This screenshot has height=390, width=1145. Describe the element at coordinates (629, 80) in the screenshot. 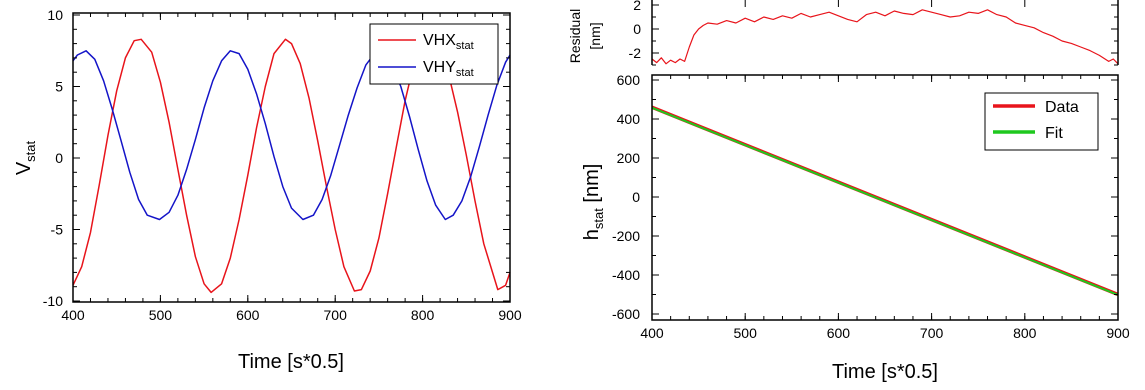

I see `height-y-tick-label: 600` at that location.